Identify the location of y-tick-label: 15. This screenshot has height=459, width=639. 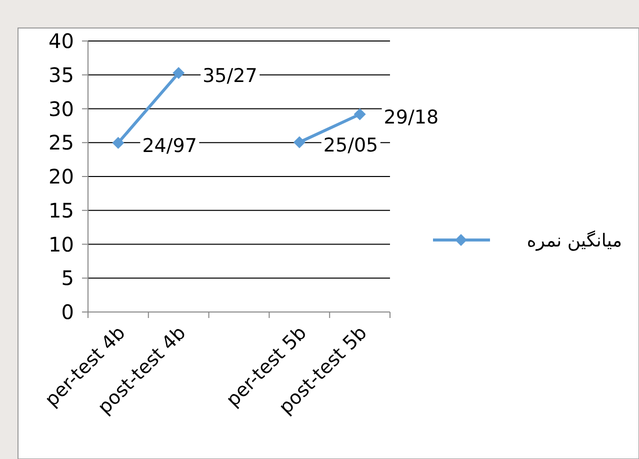
(61, 210).